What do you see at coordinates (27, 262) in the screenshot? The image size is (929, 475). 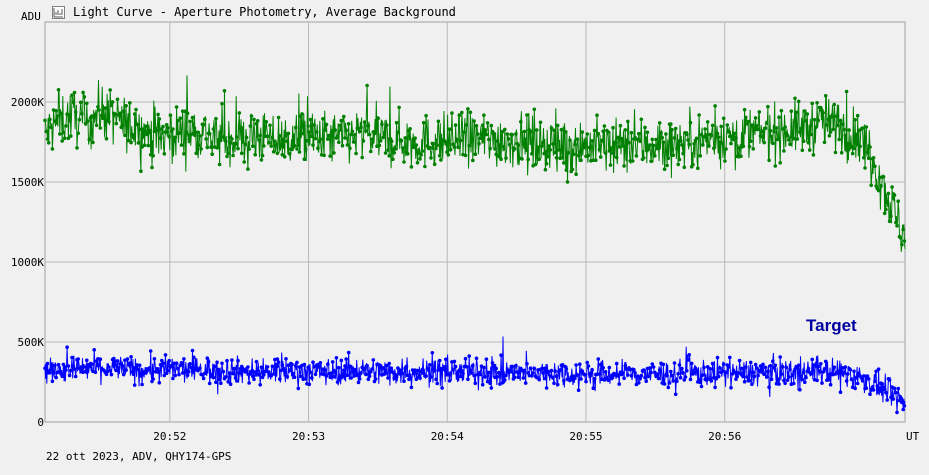 I see `y-tick-label: 1000K` at bounding box center [27, 262].